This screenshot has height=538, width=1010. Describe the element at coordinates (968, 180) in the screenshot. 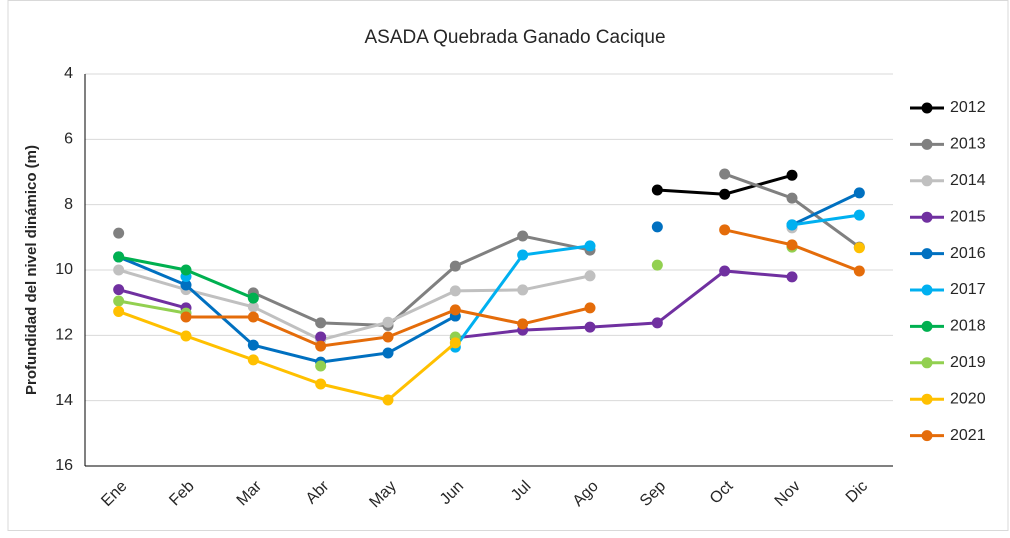

I see `legend-label: 2014` at that location.